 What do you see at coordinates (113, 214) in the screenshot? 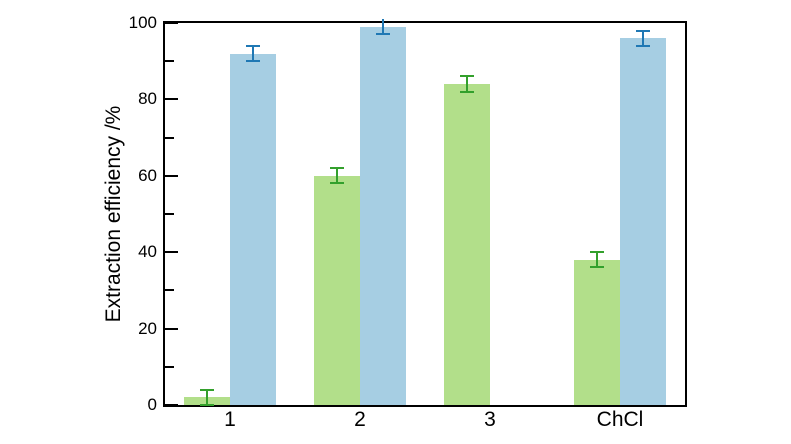
I see `y-axis-title: Extraction efficiency /%` at bounding box center [113, 214].